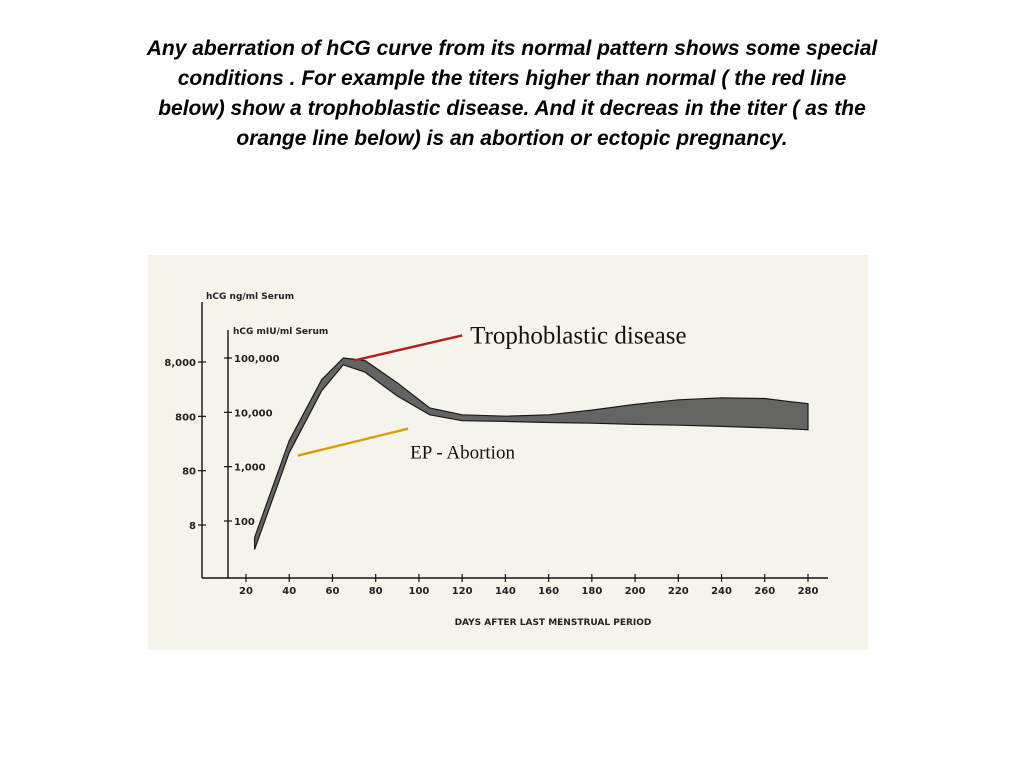 Image resolution: width=1024 pixels, height=768 pixels. Describe the element at coordinates (408, 348) in the screenshot. I see `trophoblastic-line` at that location.